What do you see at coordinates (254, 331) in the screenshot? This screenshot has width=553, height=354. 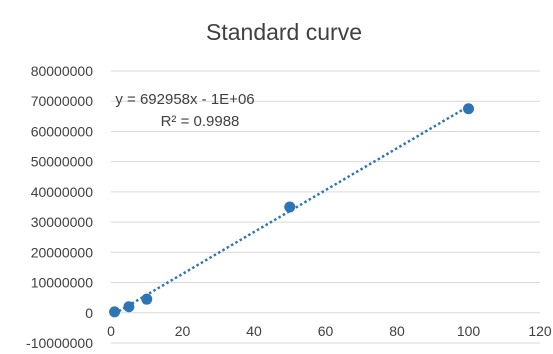 I see `x-tick-label: 40` at bounding box center [254, 331].